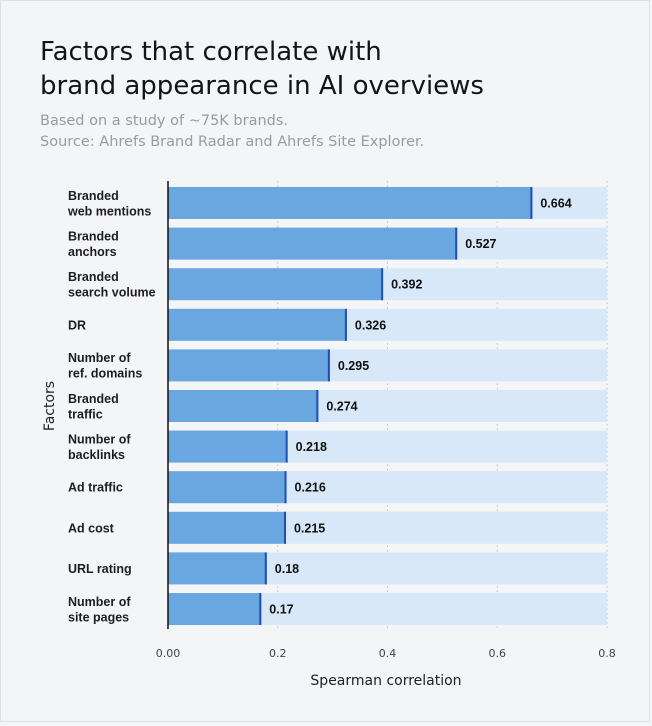  What do you see at coordinates (99, 447) in the screenshot?
I see `category-label: Number of backlinks` at bounding box center [99, 447].